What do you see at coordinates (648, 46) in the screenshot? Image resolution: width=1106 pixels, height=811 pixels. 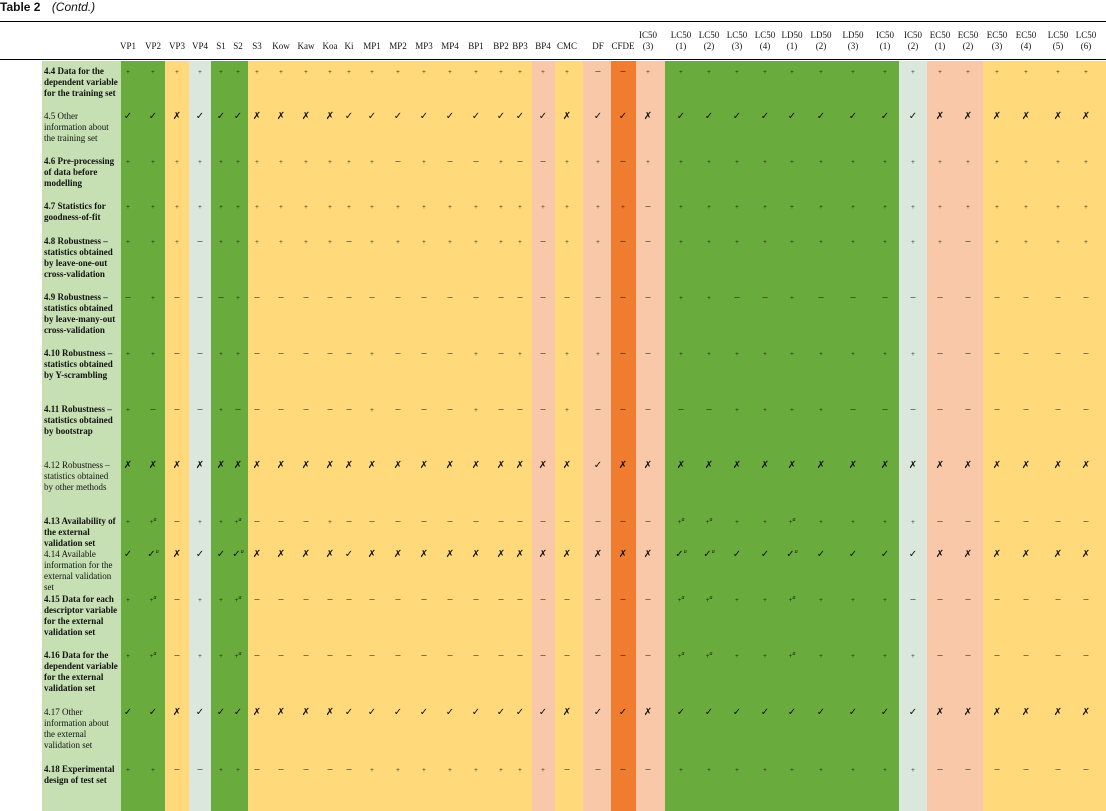 I see `column-header: (3)` at bounding box center [648, 46].